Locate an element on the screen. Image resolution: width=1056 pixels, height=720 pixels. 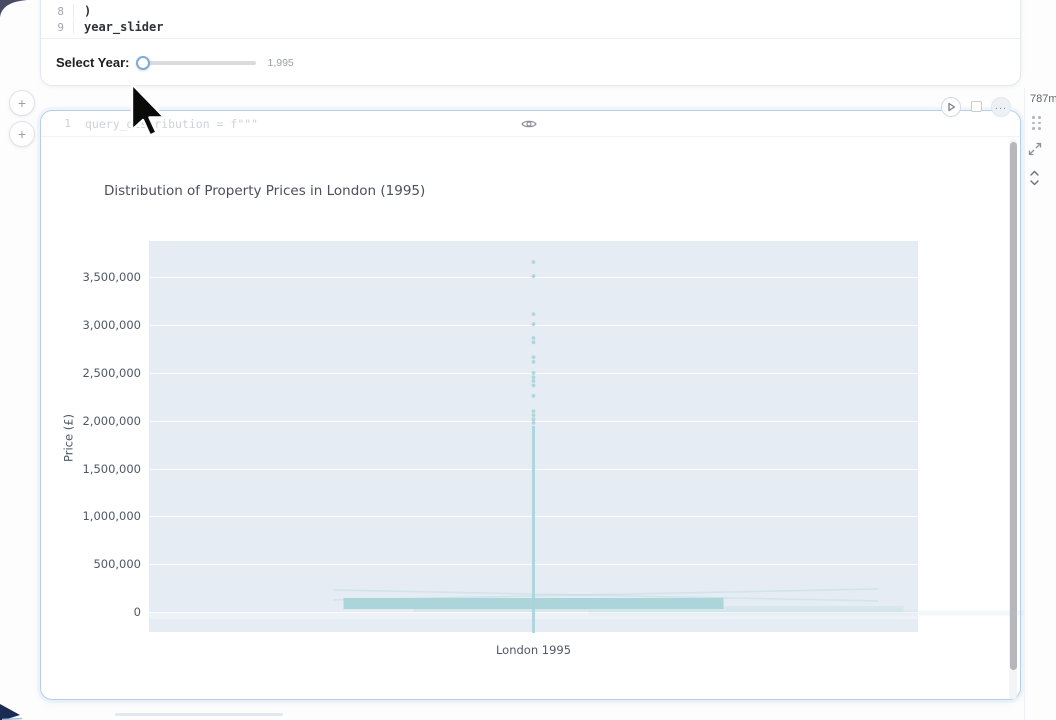
mouse-cursor is located at coordinates (148, 110).